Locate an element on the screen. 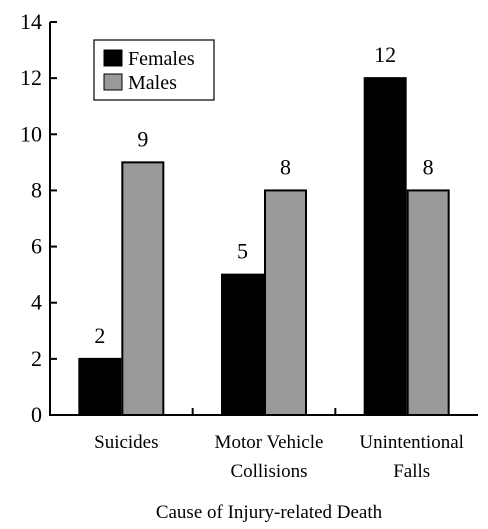  x-axis-title: Cause of Injury-related Death is located at coordinates (269, 512).